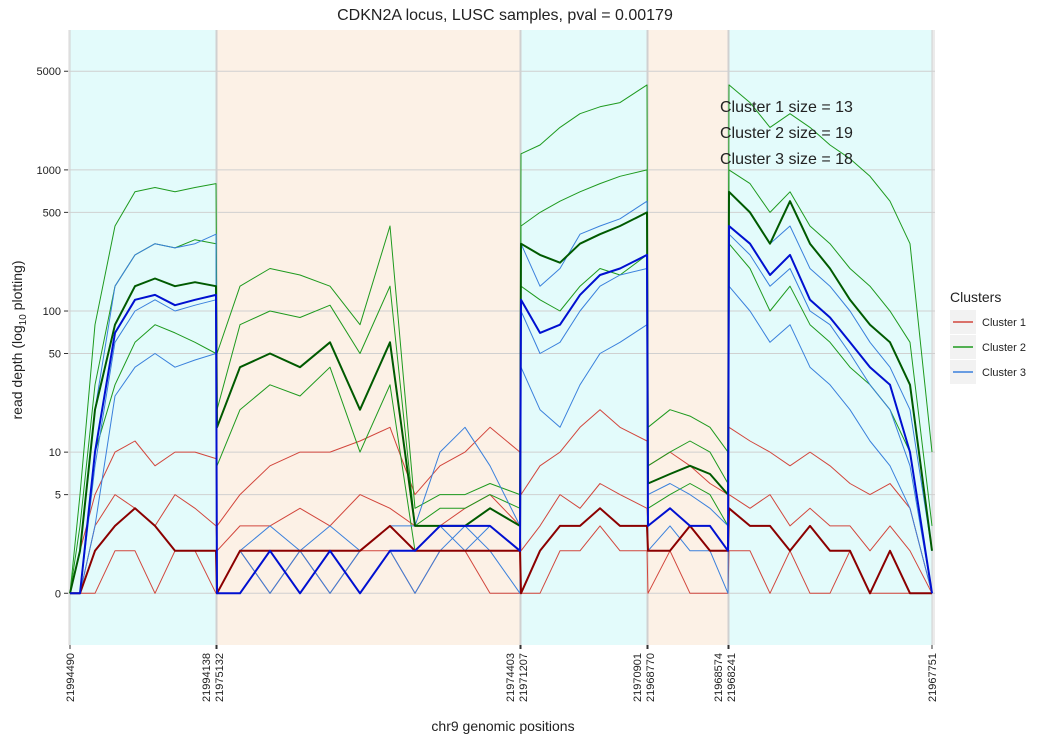  I want to click on y-tick-label: 5, so click(58, 496).